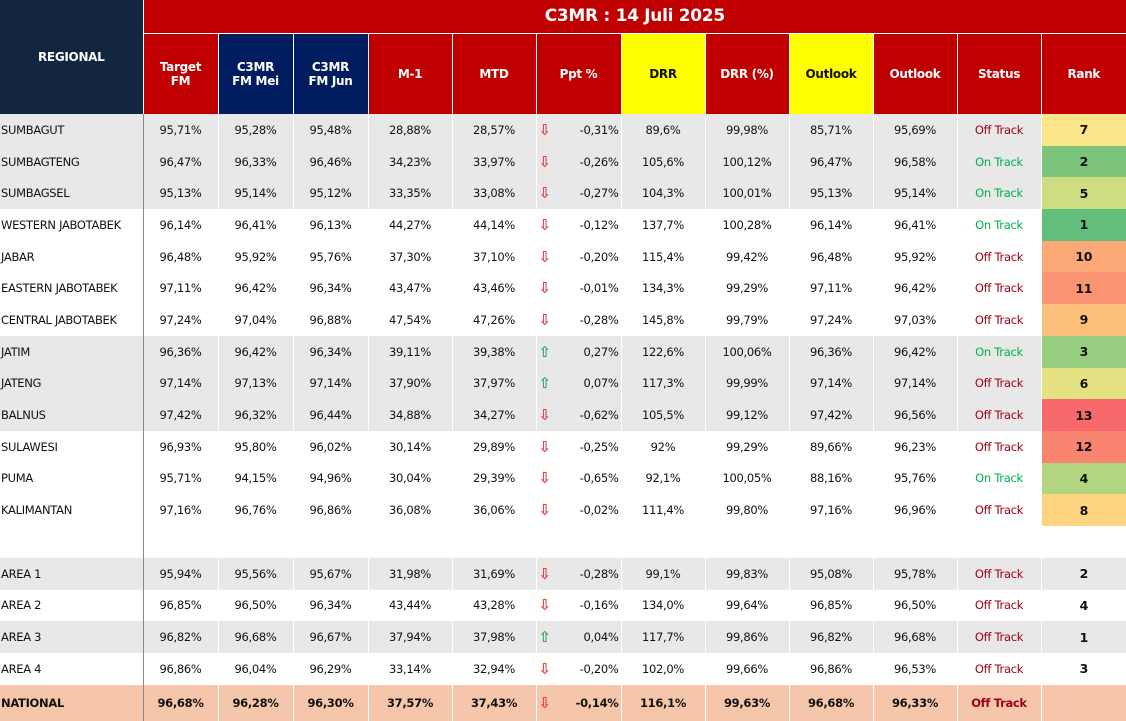 This screenshot has width=1126, height=721. What do you see at coordinates (599, 161) in the screenshot?
I see `ppt-value: -0,26%` at bounding box center [599, 161].